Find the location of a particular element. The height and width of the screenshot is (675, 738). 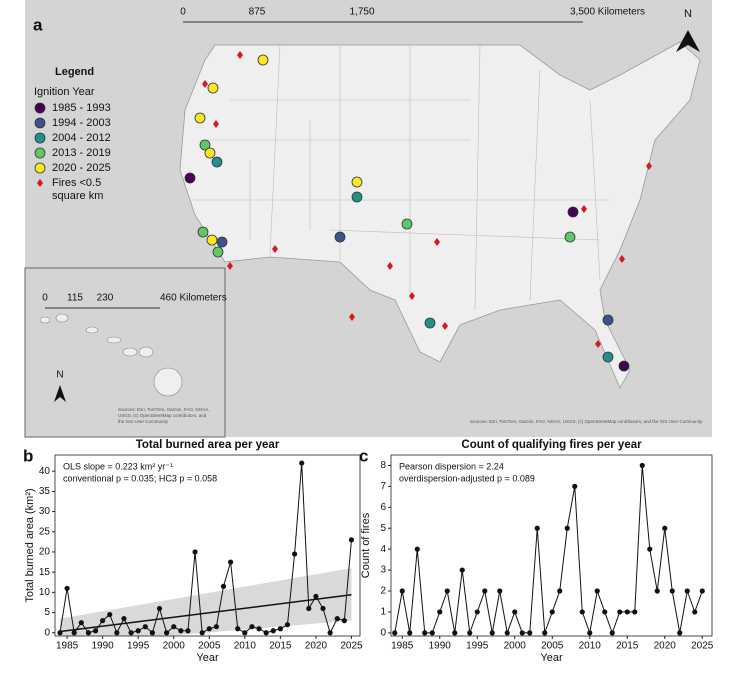

plot-frame is located at coordinates (551, 545).